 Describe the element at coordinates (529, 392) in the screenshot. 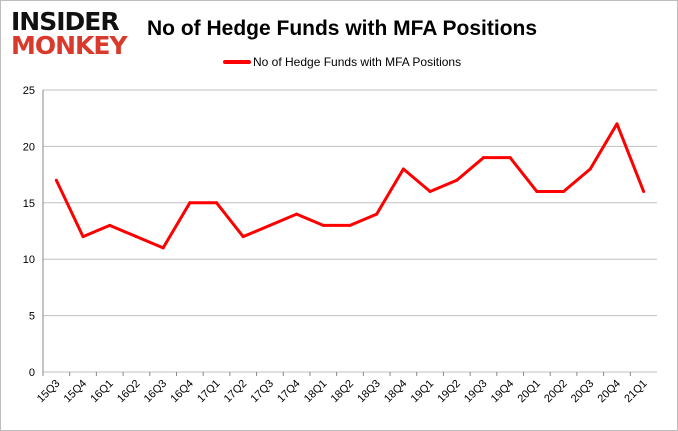

I see `x-tick-label: 20Q1` at that location.